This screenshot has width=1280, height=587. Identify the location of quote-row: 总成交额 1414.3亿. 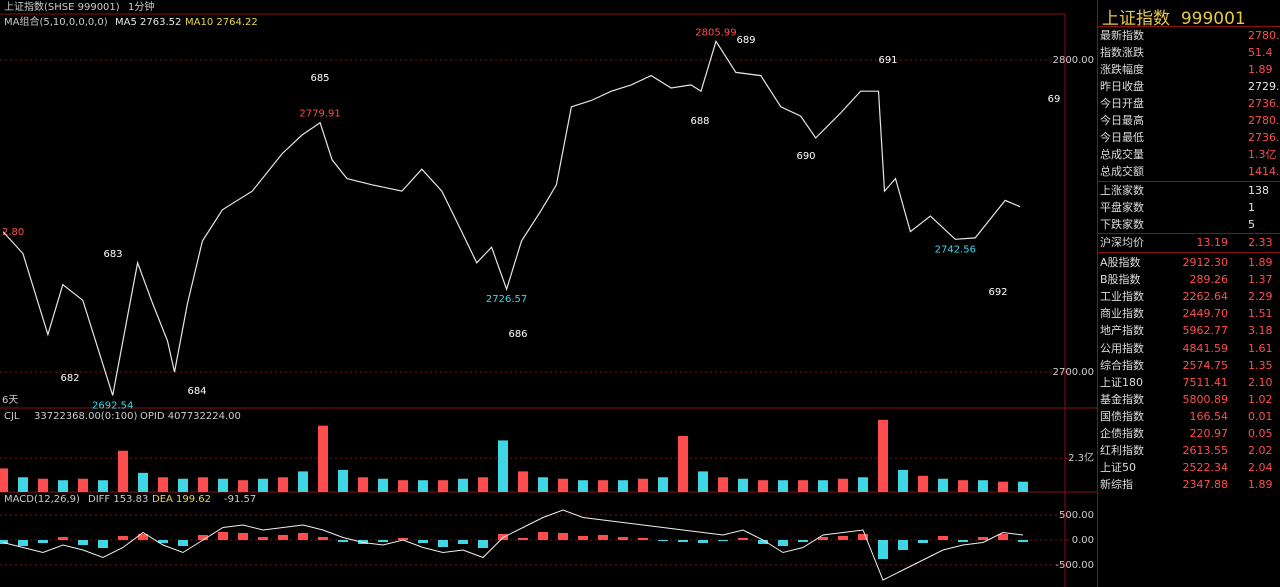
(1189, 171).